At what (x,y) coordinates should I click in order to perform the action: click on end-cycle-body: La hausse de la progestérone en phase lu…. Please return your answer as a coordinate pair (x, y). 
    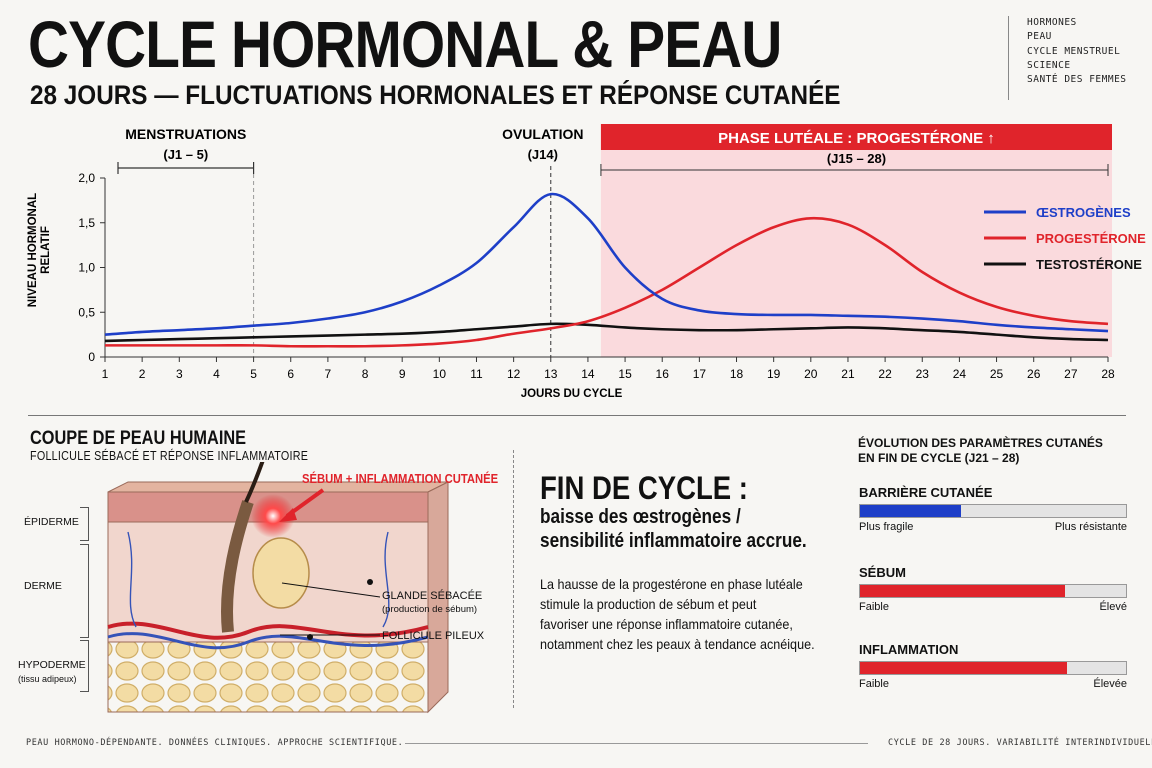
    Looking at the image, I should click on (677, 614).